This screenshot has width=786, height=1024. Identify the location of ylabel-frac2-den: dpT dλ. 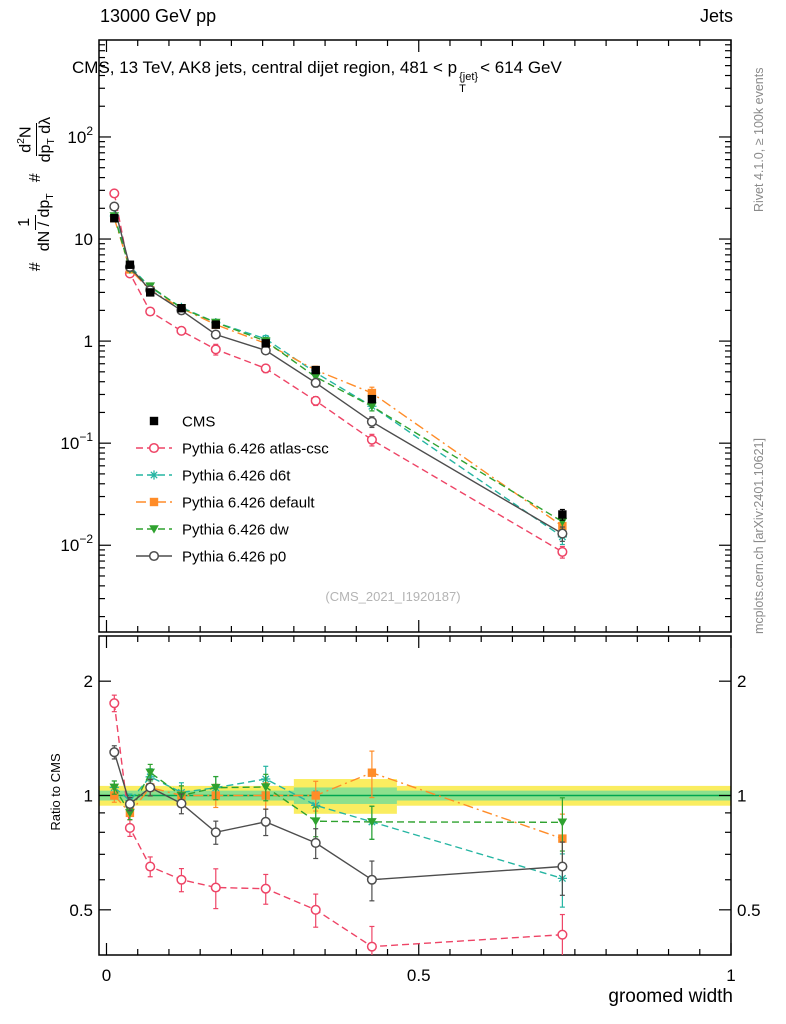
(46, 139).